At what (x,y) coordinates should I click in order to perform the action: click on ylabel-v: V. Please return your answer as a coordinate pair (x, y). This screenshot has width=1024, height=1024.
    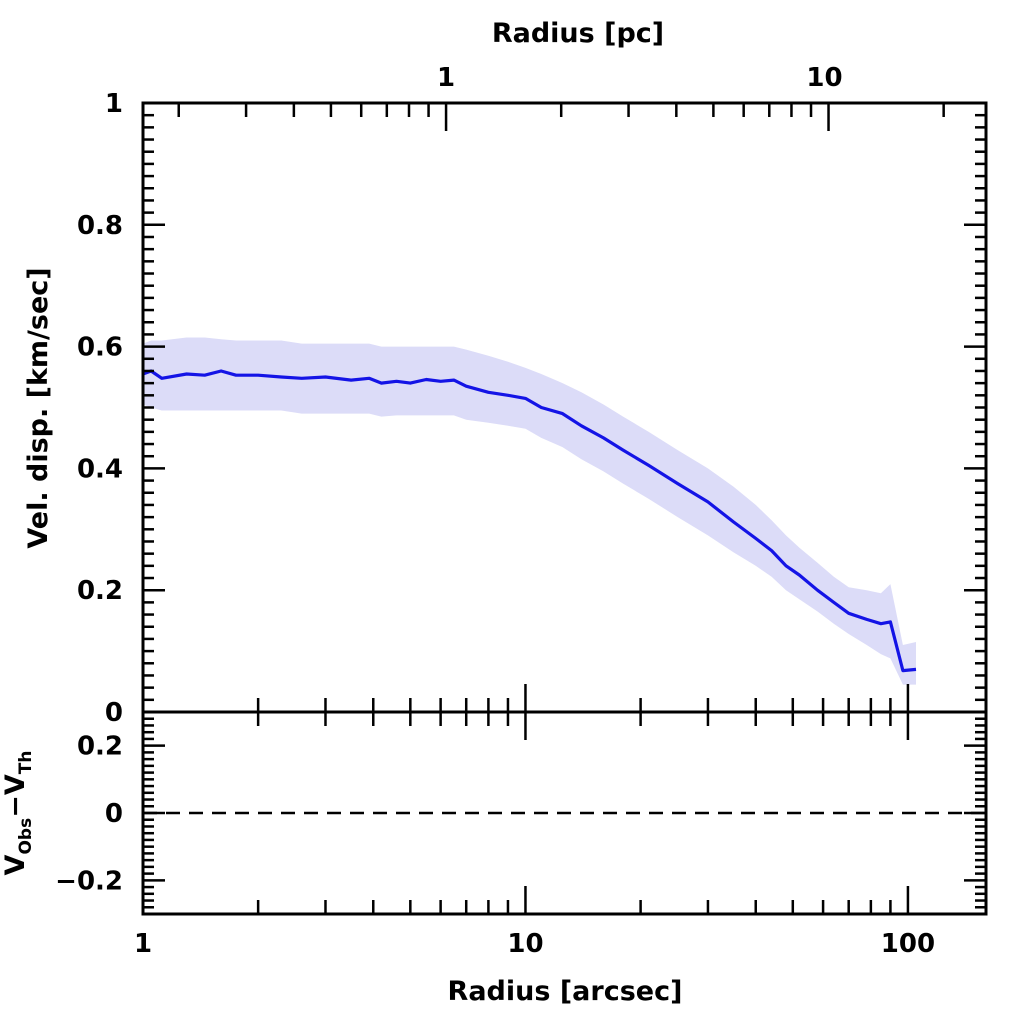
    Looking at the image, I should click on (15, 864).